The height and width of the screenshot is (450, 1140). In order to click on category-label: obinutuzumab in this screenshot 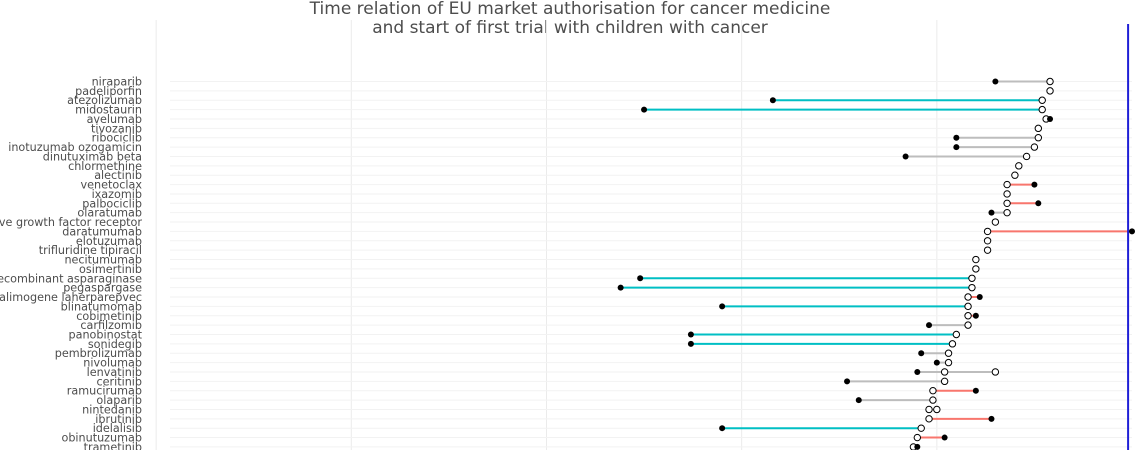, I will do `click(101, 438)`.